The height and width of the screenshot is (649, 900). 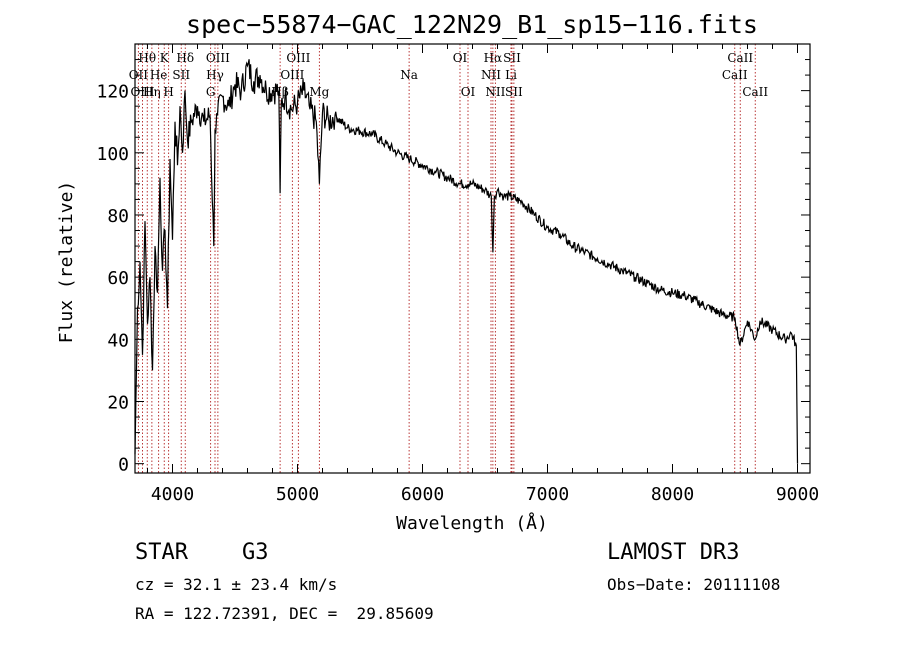 What do you see at coordinates (159, 75) in the screenshot?
I see `marker-label: He` at bounding box center [159, 75].